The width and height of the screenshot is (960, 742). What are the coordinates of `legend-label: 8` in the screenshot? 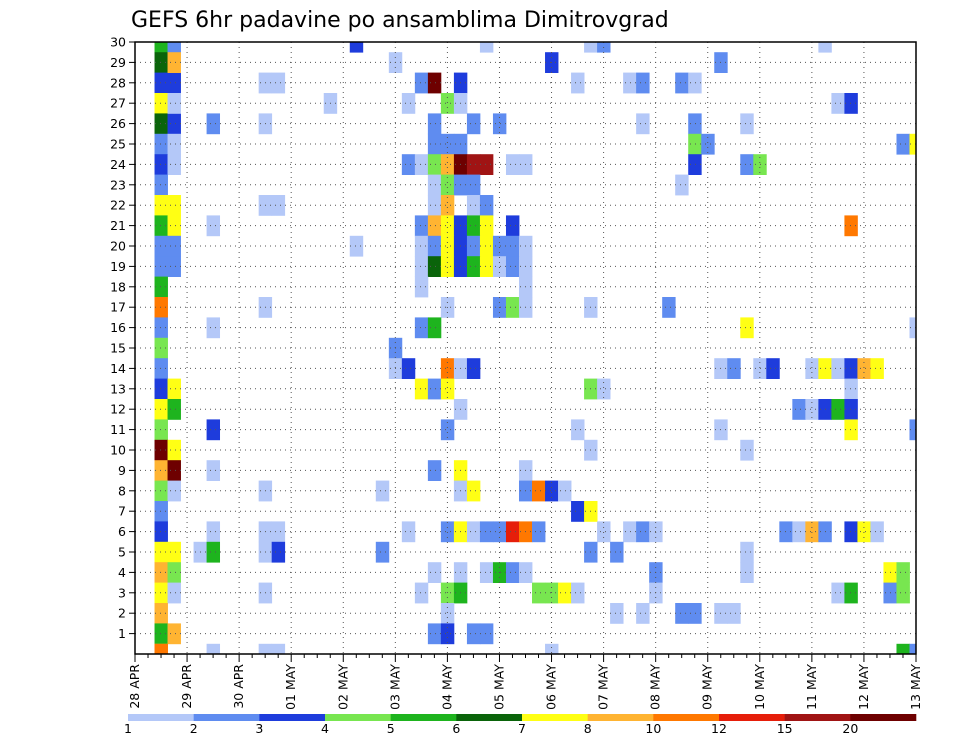 It's located at (588, 728).